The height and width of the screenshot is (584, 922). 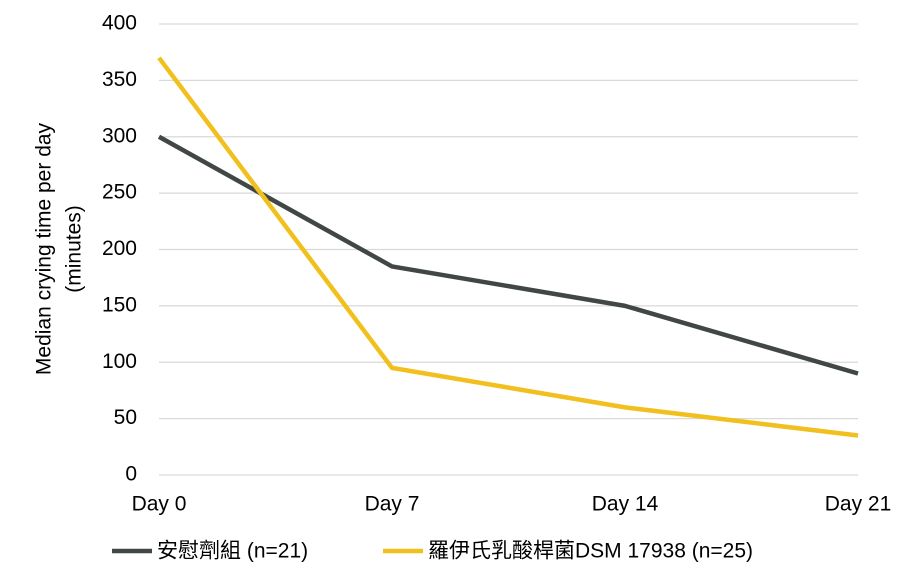 What do you see at coordinates (125, 417) in the screenshot?
I see `y-tick-label: 50` at bounding box center [125, 417].